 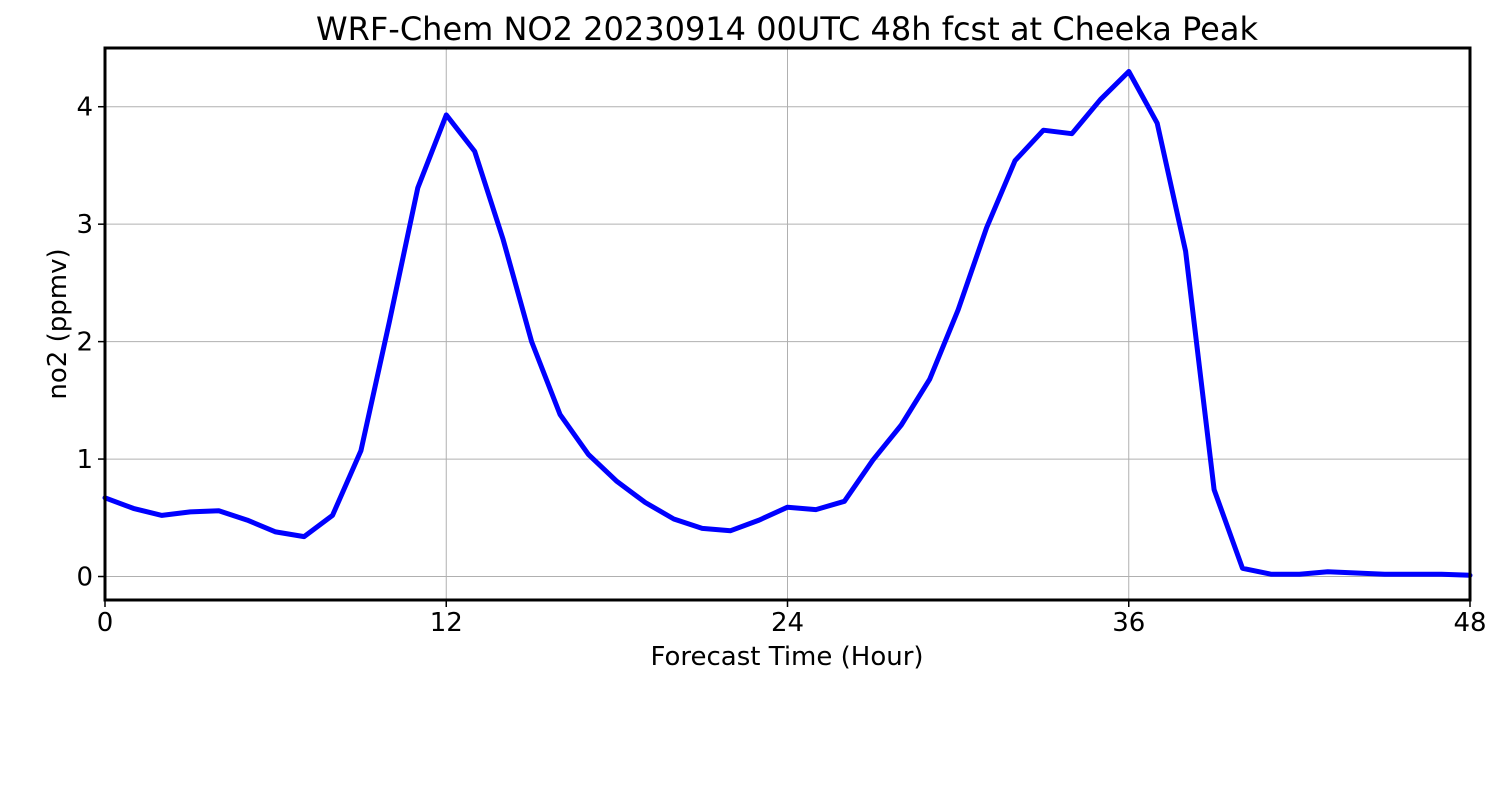 What do you see at coordinates (58, 323) in the screenshot?
I see `y-axis-label: no2 (ppmv)` at bounding box center [58, 323].